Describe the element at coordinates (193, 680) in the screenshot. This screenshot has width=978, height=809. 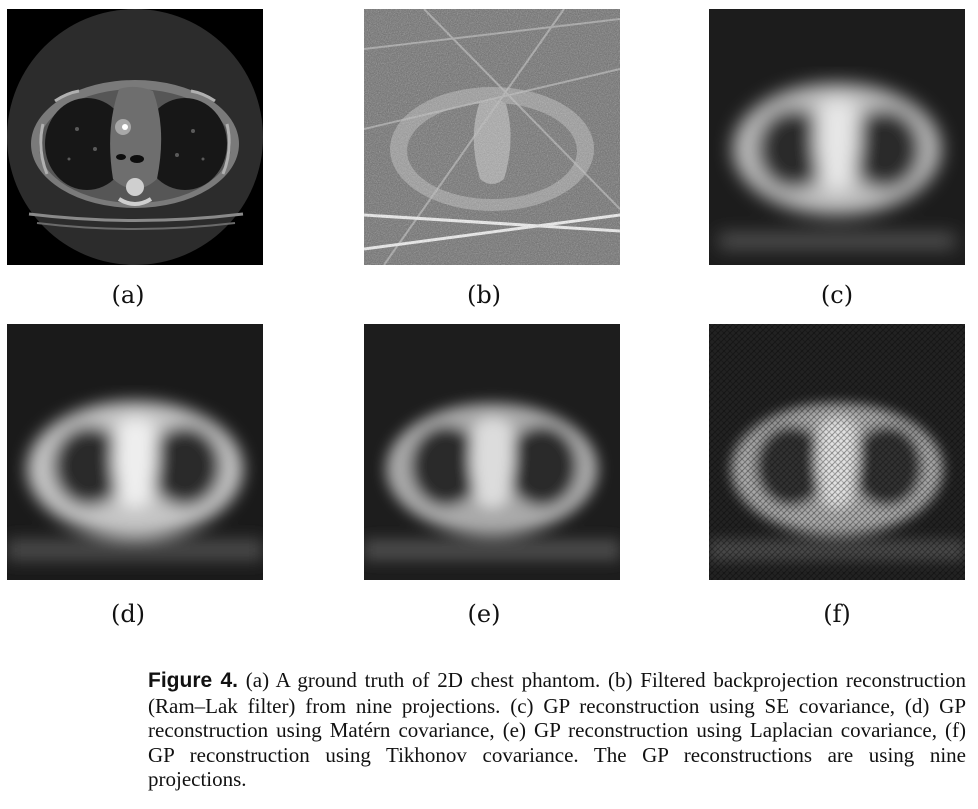
I see `figure-label: Figure 4.` at that location.